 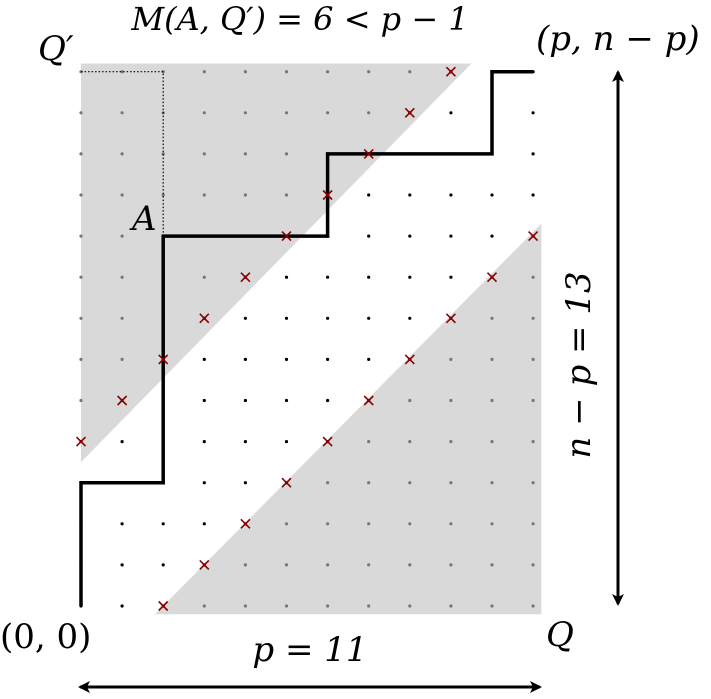 I want to click on label-width: p = 11, so click(x=309, y=650).